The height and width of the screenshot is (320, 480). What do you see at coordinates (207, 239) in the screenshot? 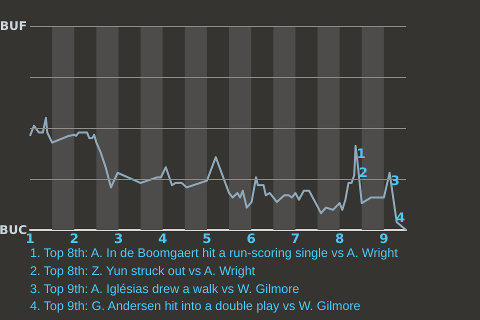
I see `x-tick-label: 5` at bounding box center [207, 239].